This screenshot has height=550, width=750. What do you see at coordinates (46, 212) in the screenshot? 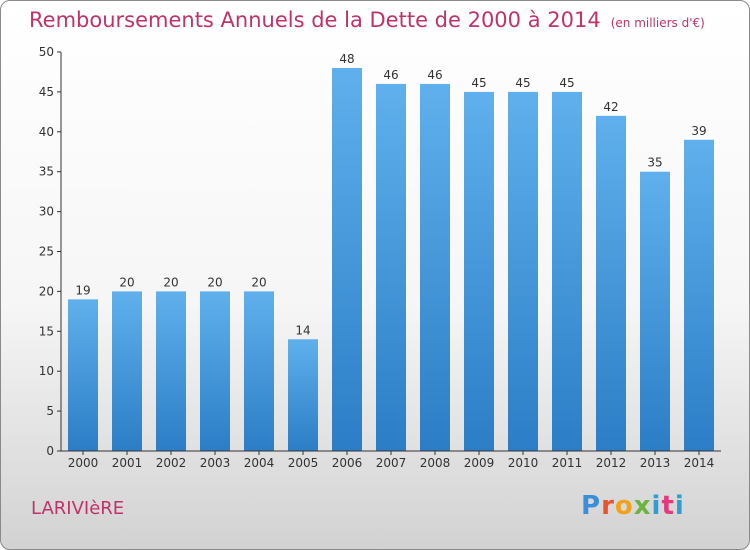
I see `y-tick-label: 30` at bounding box center [46, 212].